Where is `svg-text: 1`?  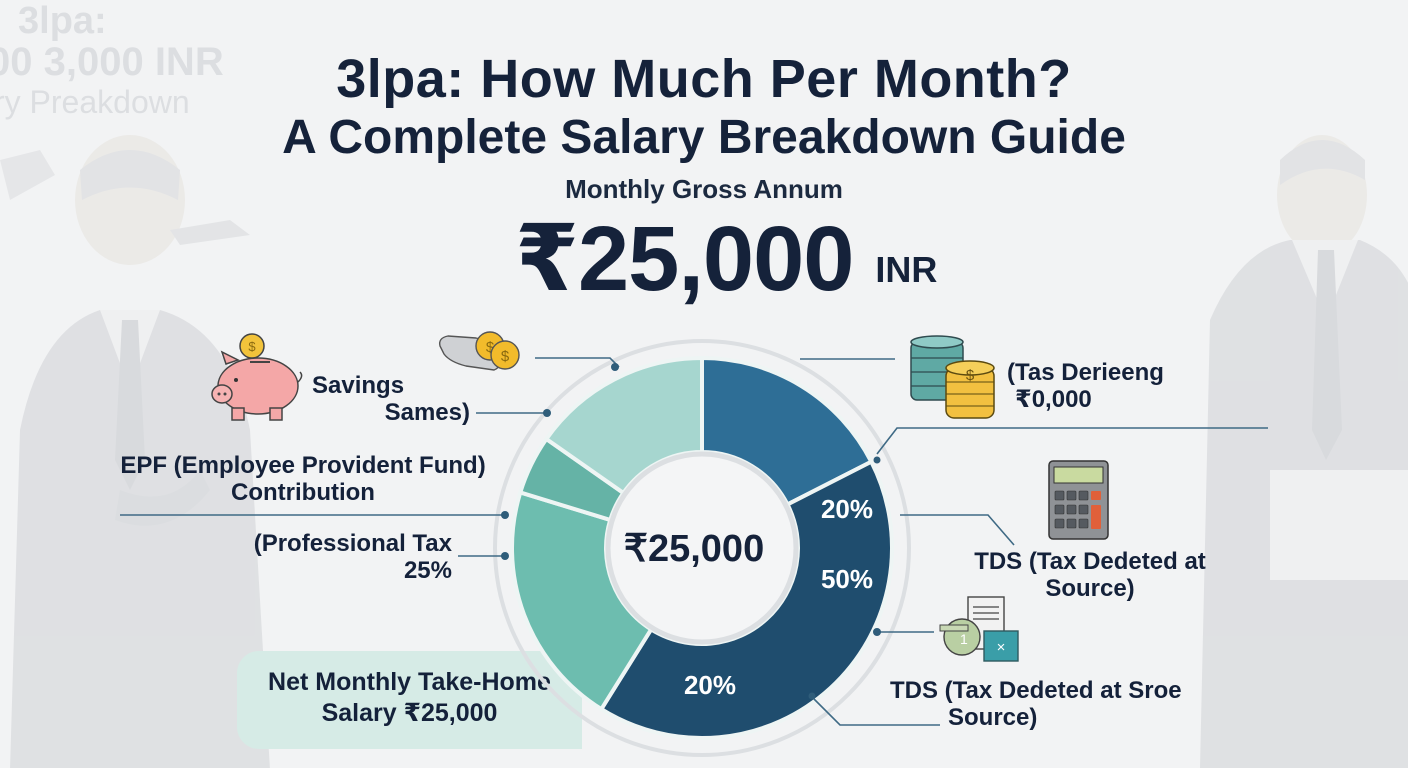 svg-text: 1 is located at coordinates (964, 639).